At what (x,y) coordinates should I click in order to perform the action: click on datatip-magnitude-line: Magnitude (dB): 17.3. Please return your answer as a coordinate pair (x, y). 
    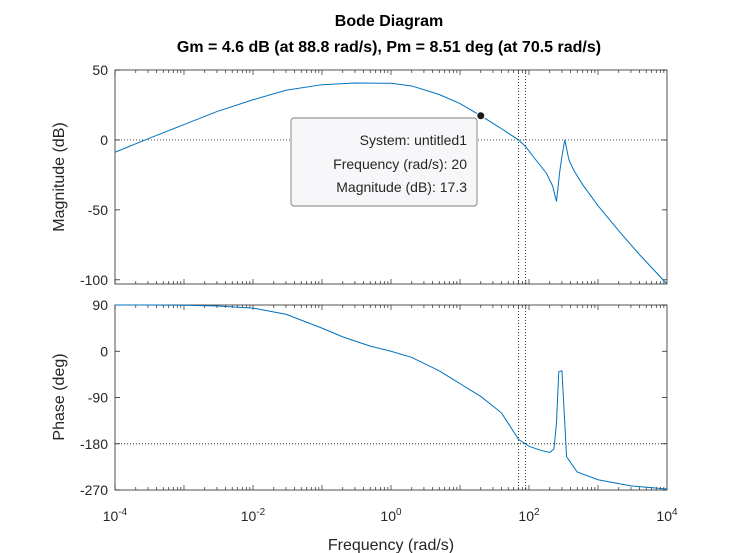
    Looking at the image, I should click on (401, 187).